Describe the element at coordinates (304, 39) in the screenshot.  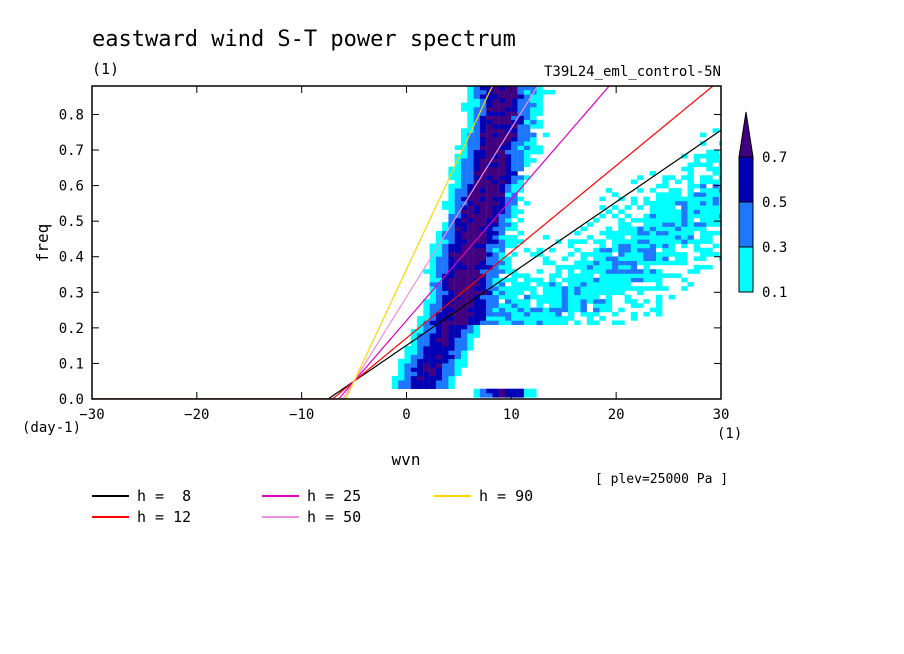
I see `chart-title: eastward wind S-T power spectrum` at that location.